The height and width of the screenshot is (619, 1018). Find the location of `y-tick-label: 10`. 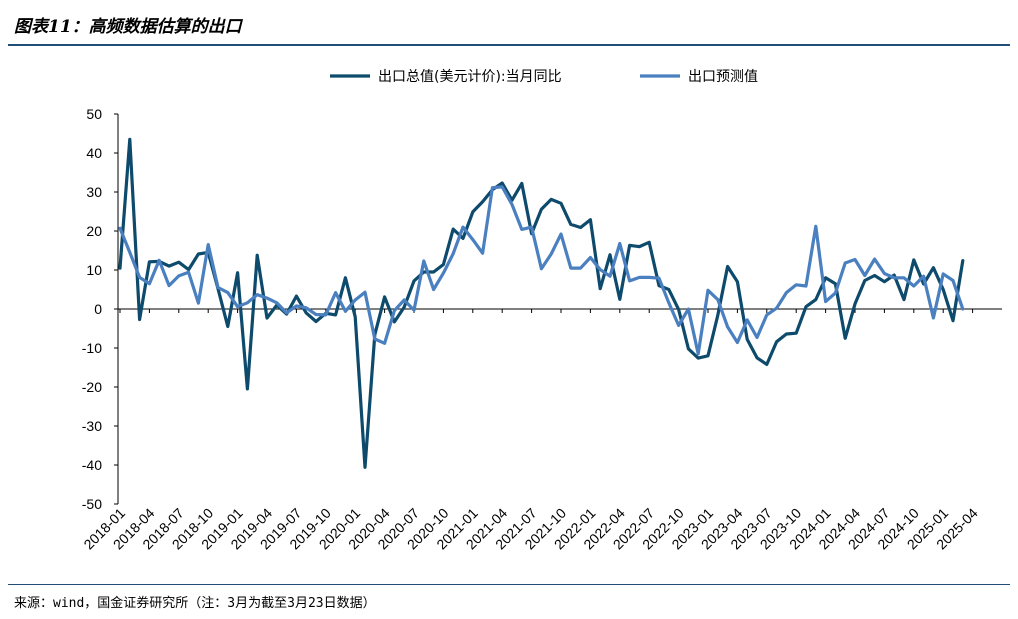

y-tick-label: 10 is located at coordinates (94, 270).